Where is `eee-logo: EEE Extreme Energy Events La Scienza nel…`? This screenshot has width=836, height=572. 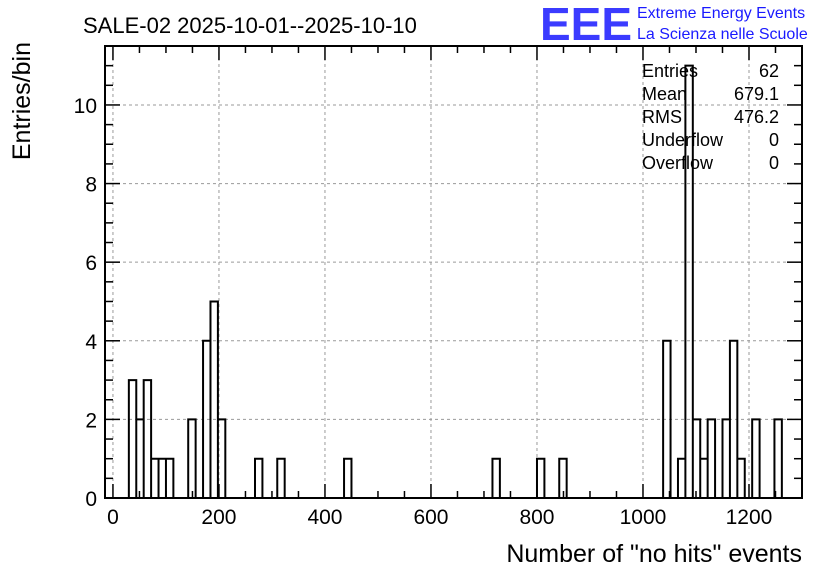 eee-logo: EEE Extreme Energy Events La Scienza nel… is located at coordinates (674, 25).